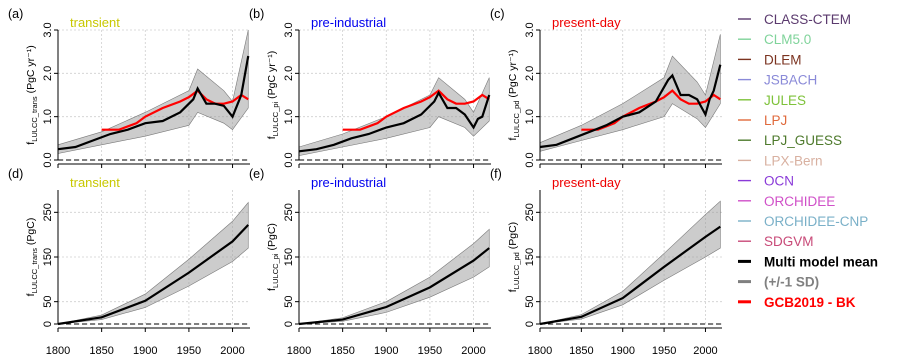  What do you see at coordinates (32, 257) in the screenshot?
I see `y-axis-label: fLULCC_trans (PgC)` at bounding box center [32, 257].